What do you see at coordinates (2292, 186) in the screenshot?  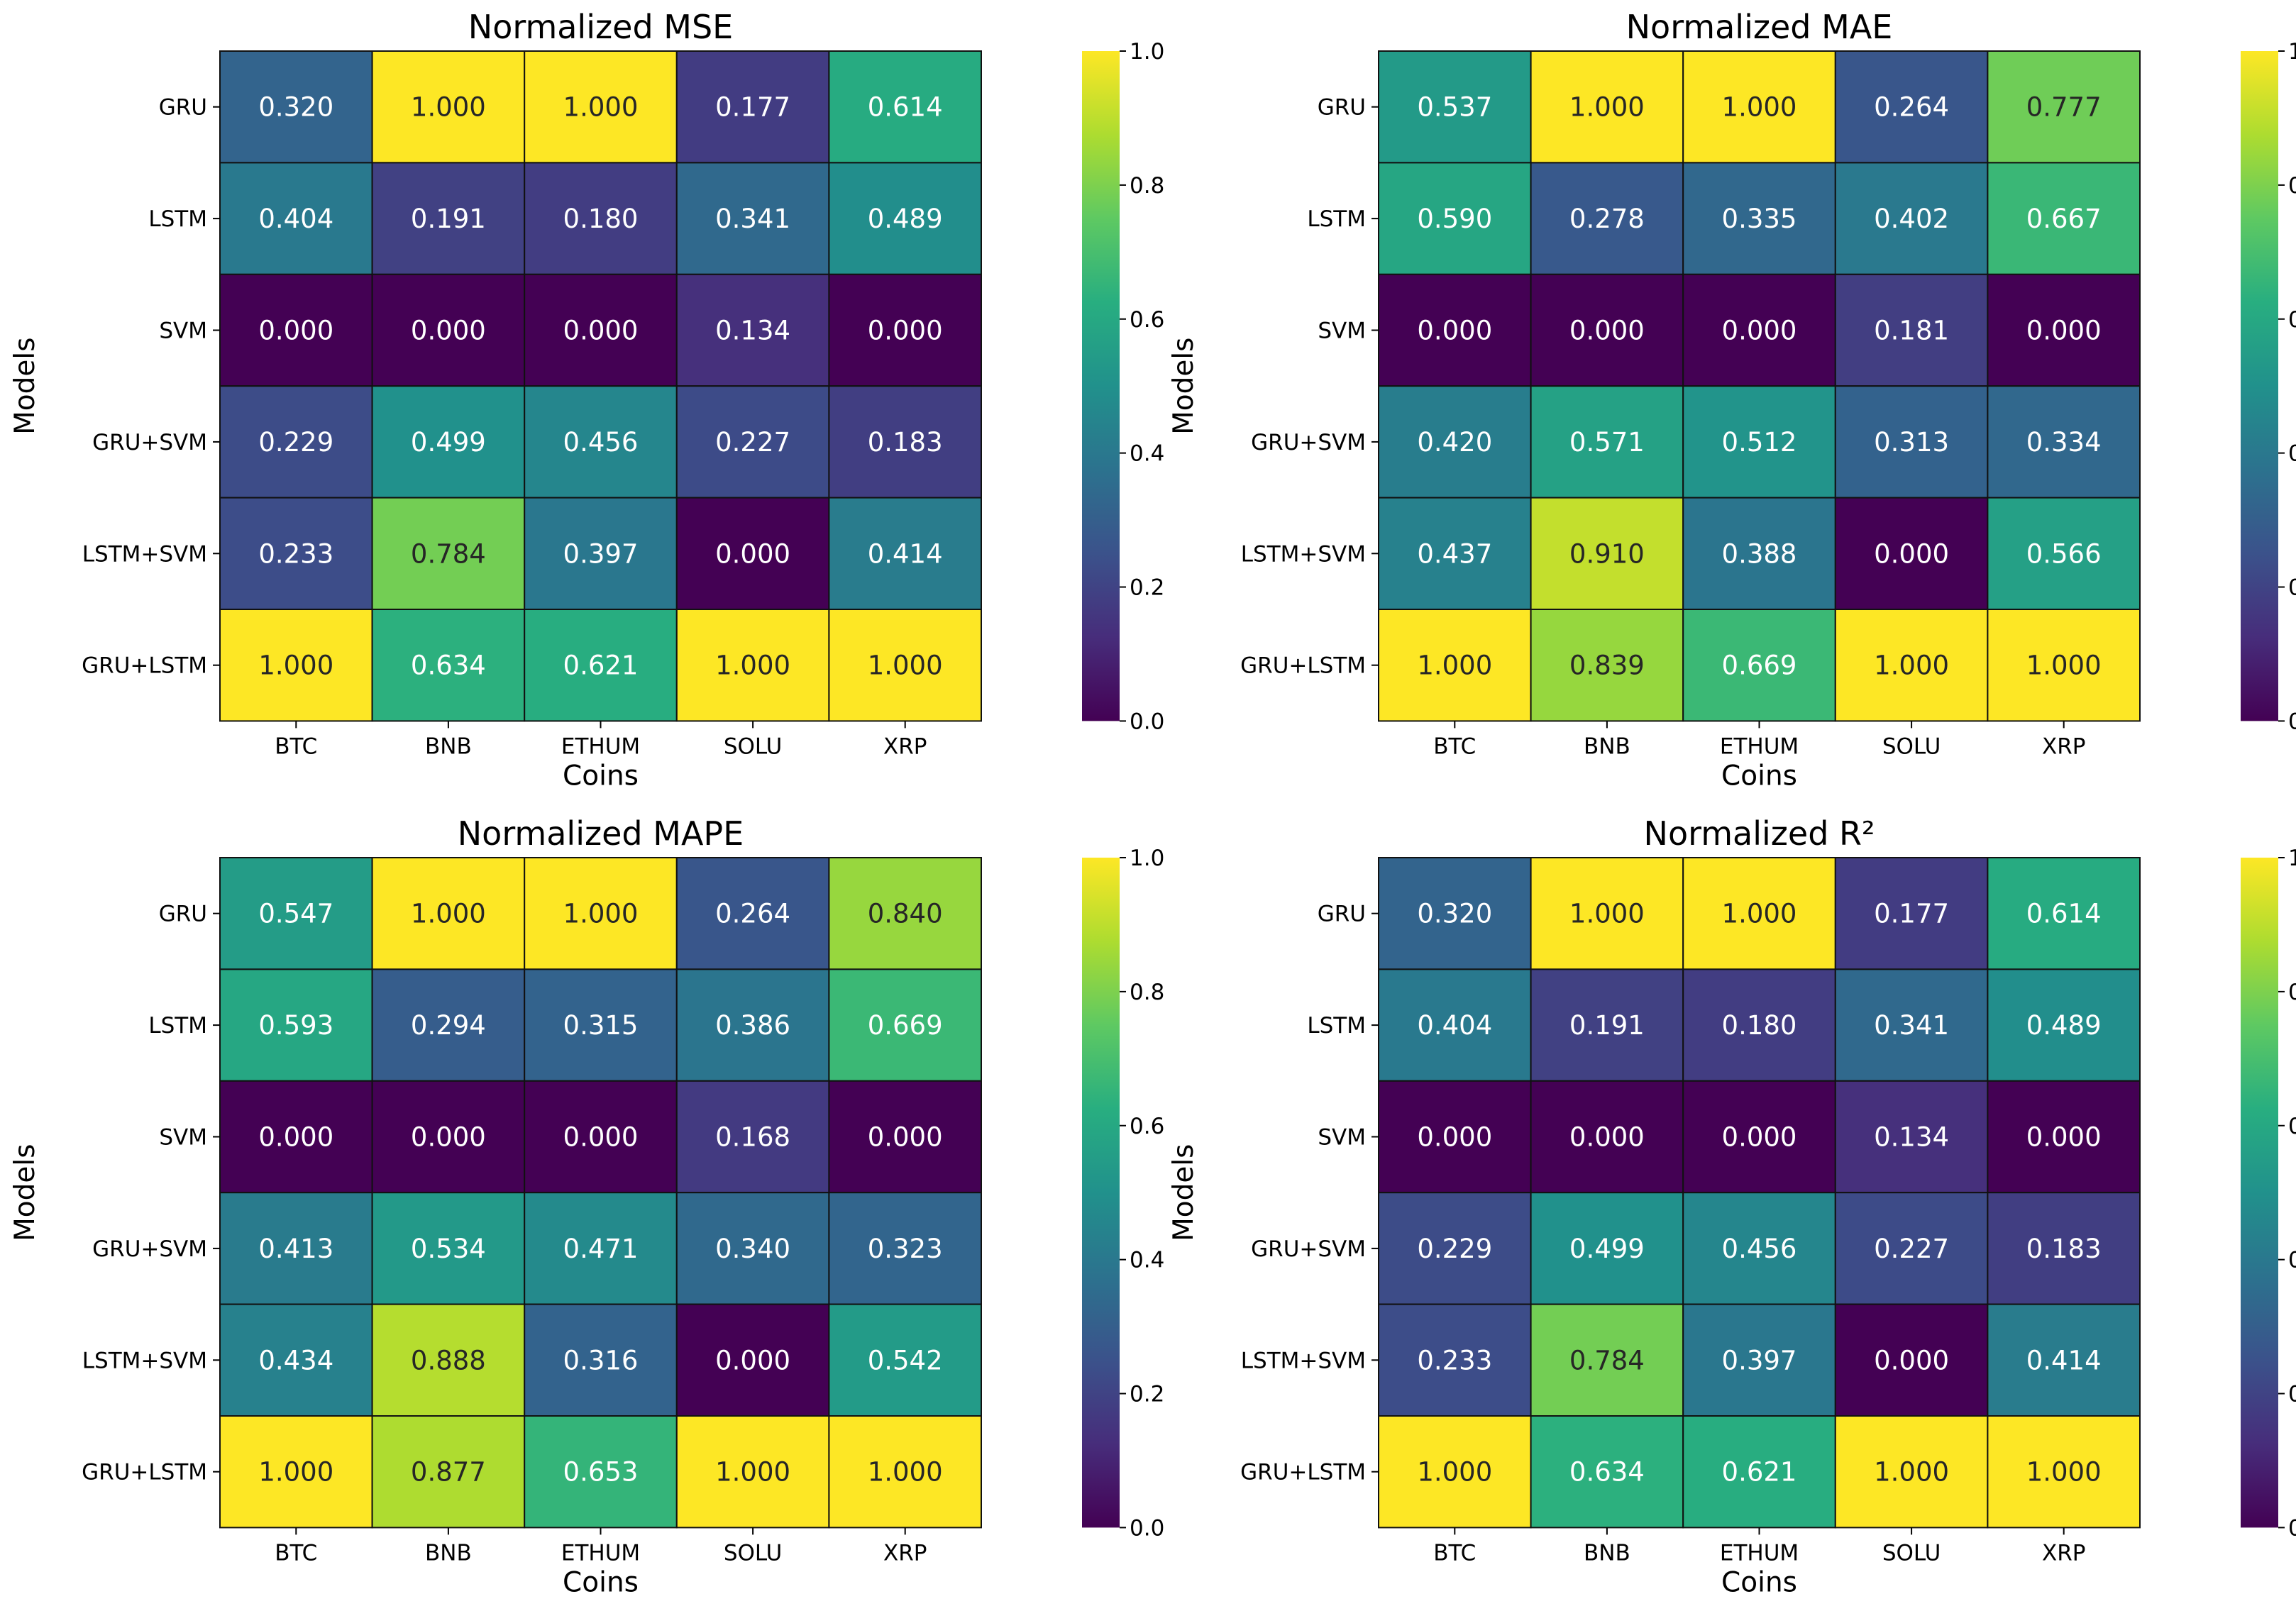 I see `colorbar-tick-label: 0.8` at bounding box center [2292, 186].